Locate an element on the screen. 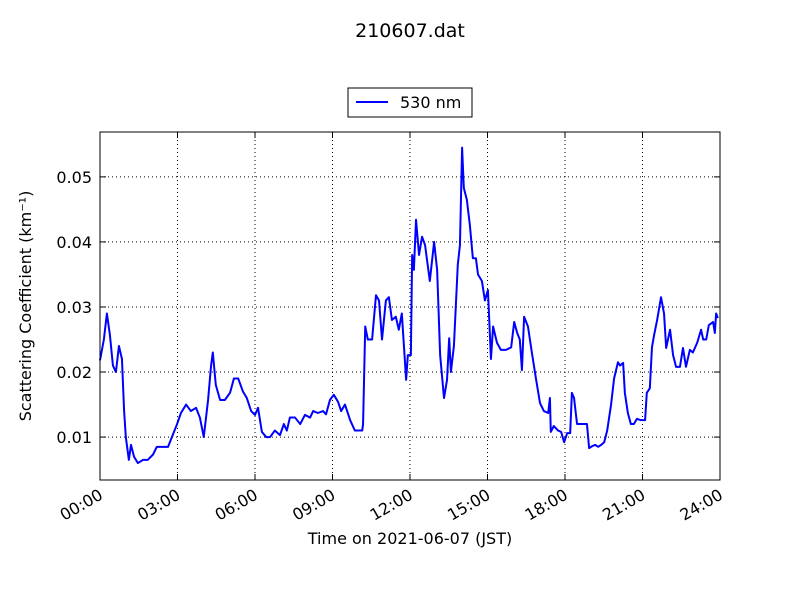 This screenshot has height=600, width=800. x-tick-label: 18:00 is located at coordinates (546, 505).